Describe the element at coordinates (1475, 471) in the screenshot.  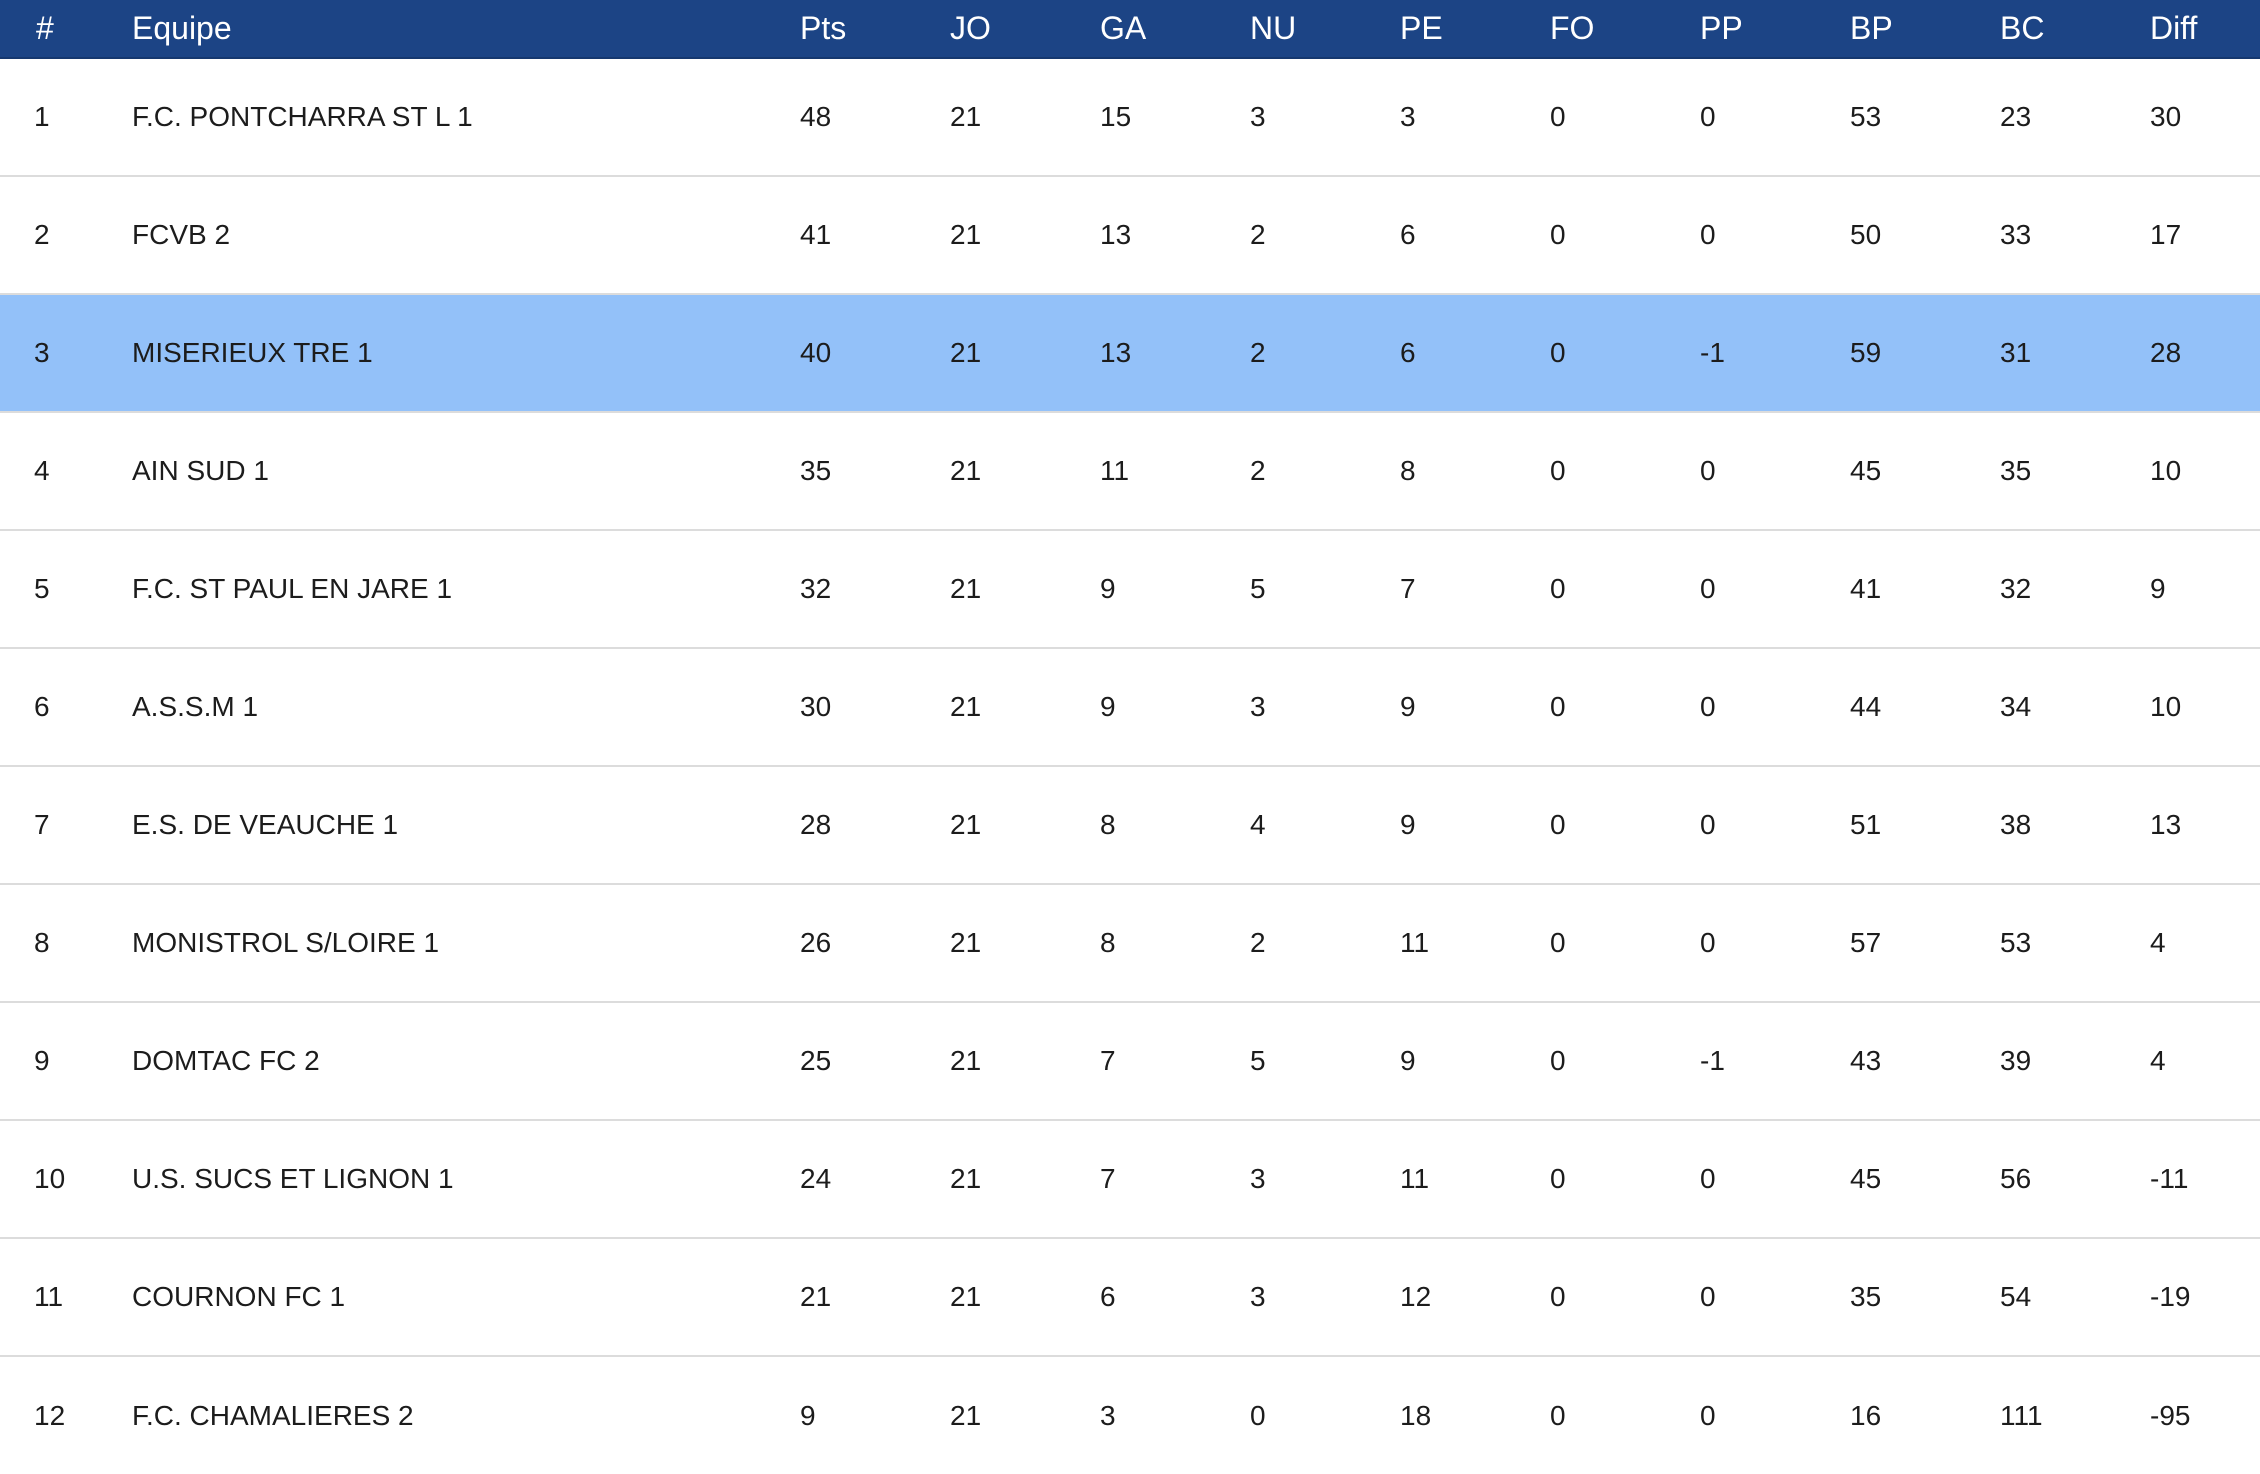
I see `cell-pe: 8` at that location.